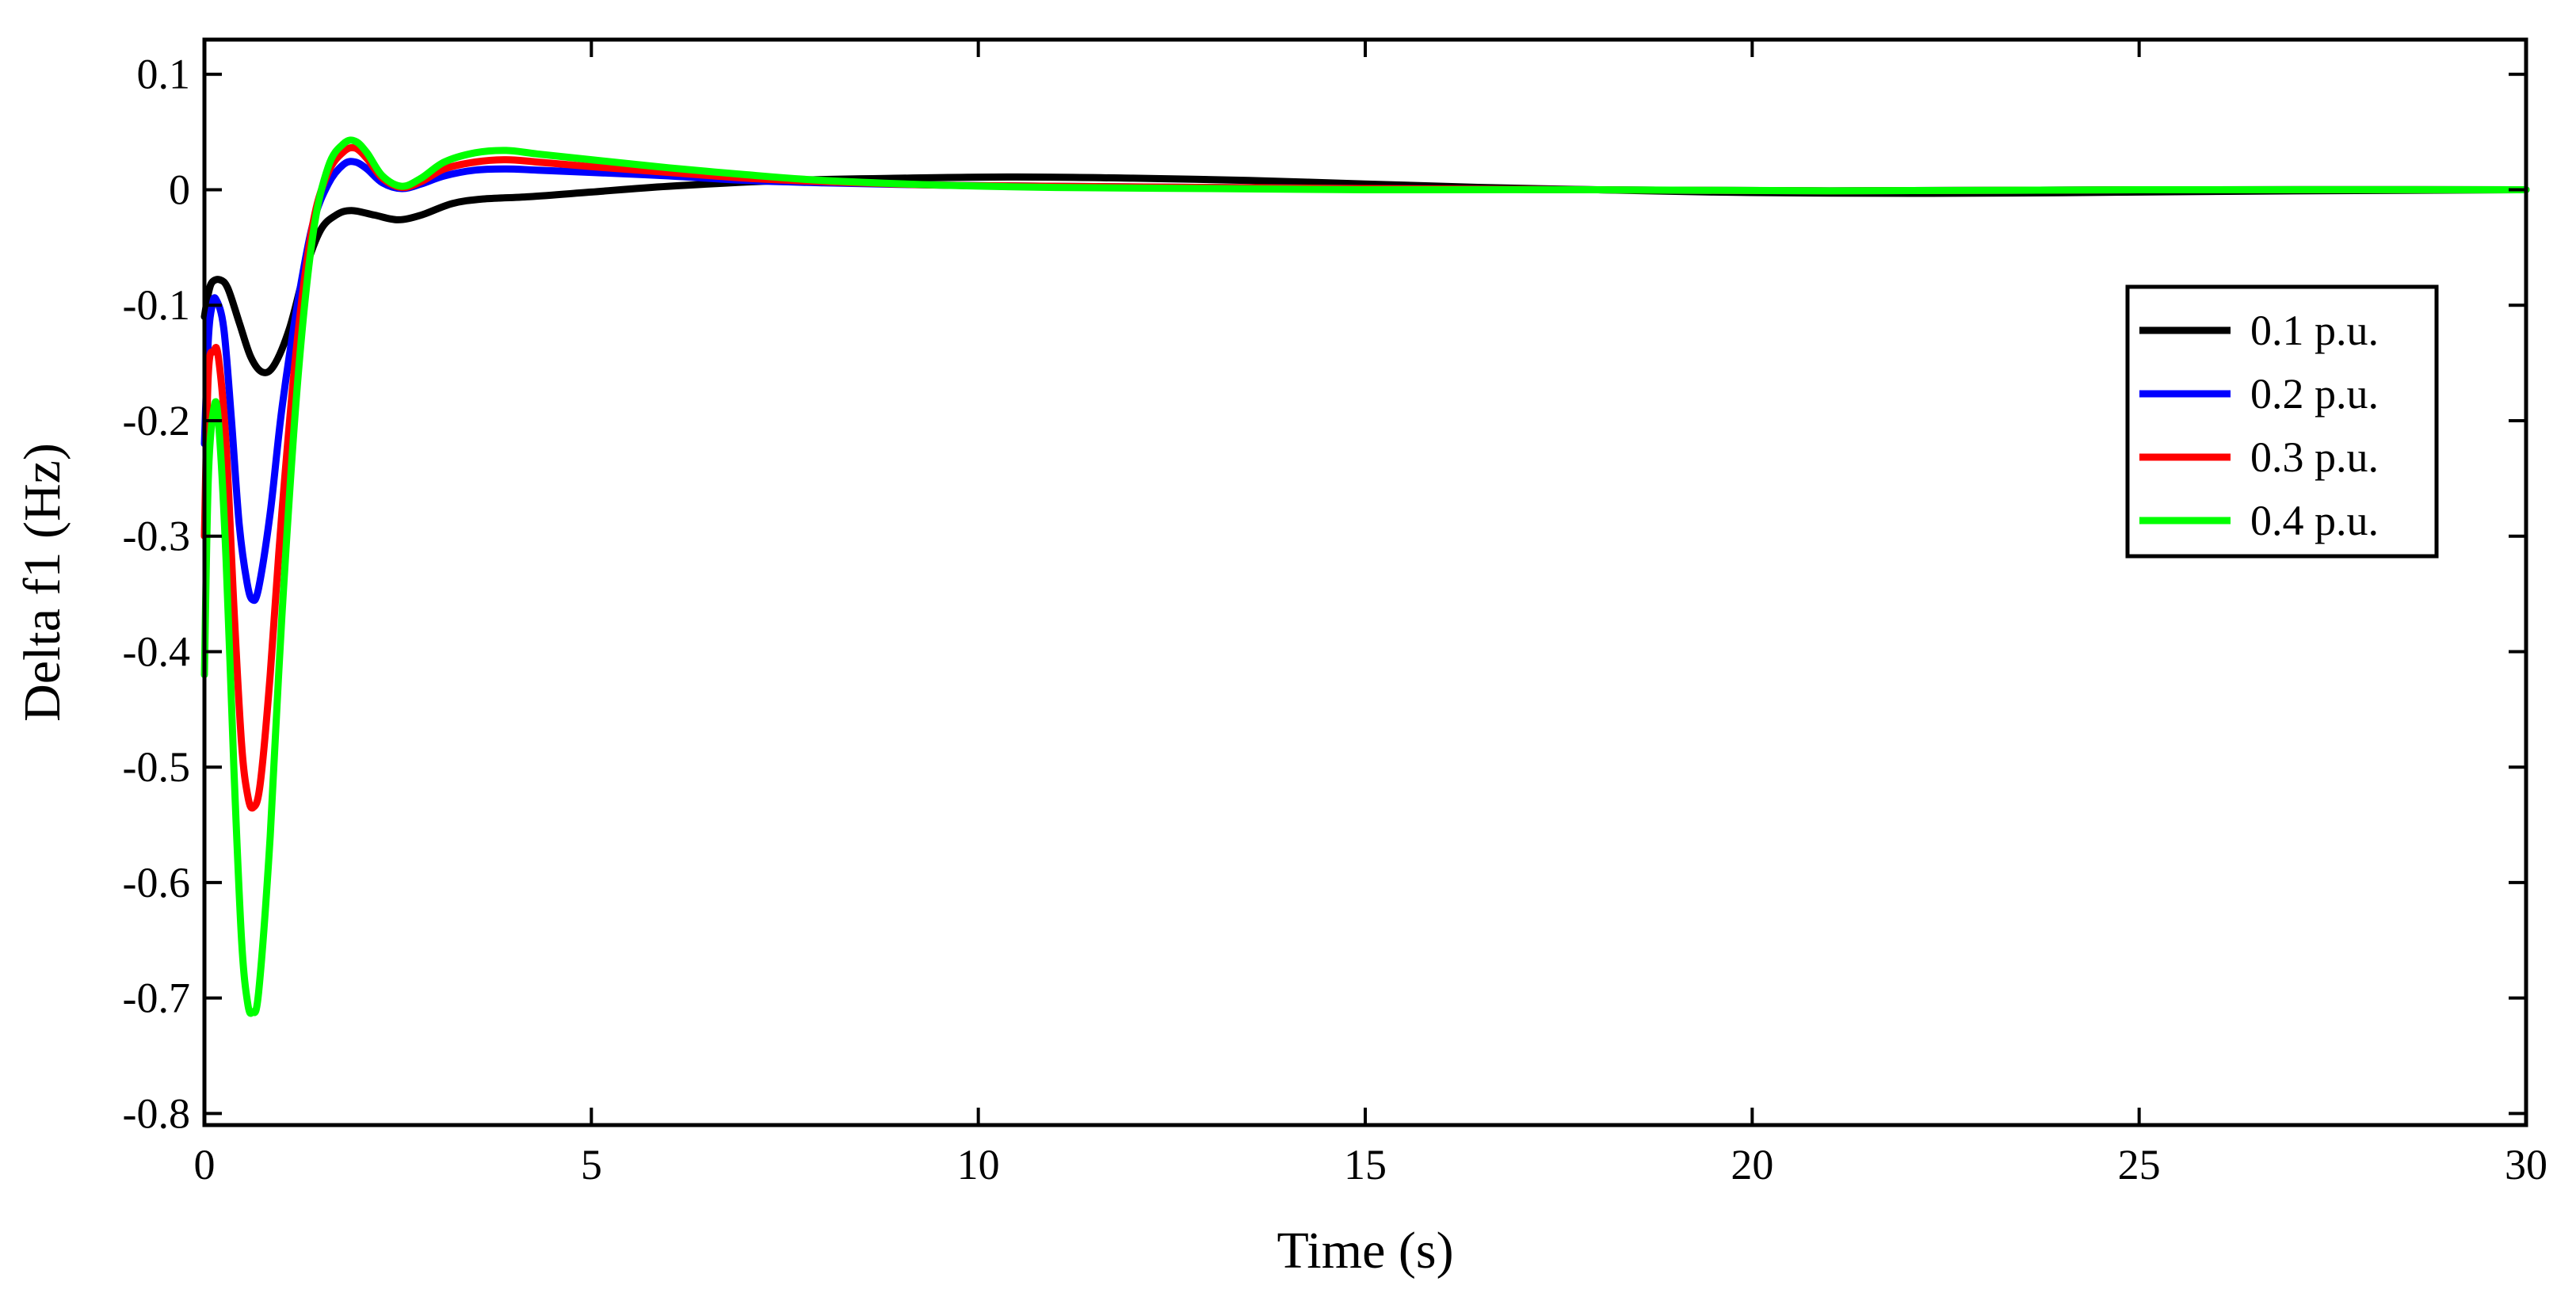  What do you see at coordinates (2526, 1164) in the screenshot?
I see `x-tick-label: 30` at bounding box center [2526, 1164].